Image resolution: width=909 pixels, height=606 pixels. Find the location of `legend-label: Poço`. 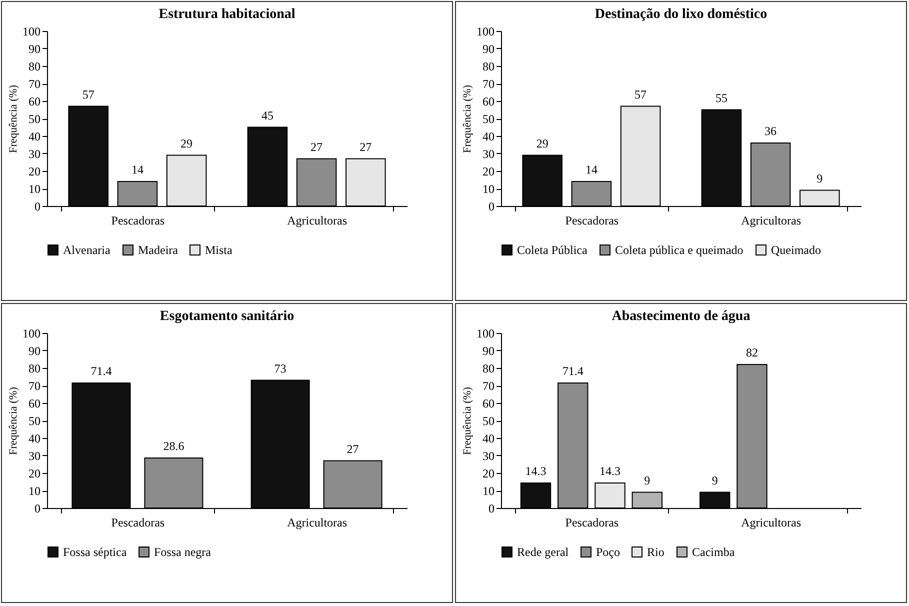

legend-label: Poço is located at coordinates (608, 552).